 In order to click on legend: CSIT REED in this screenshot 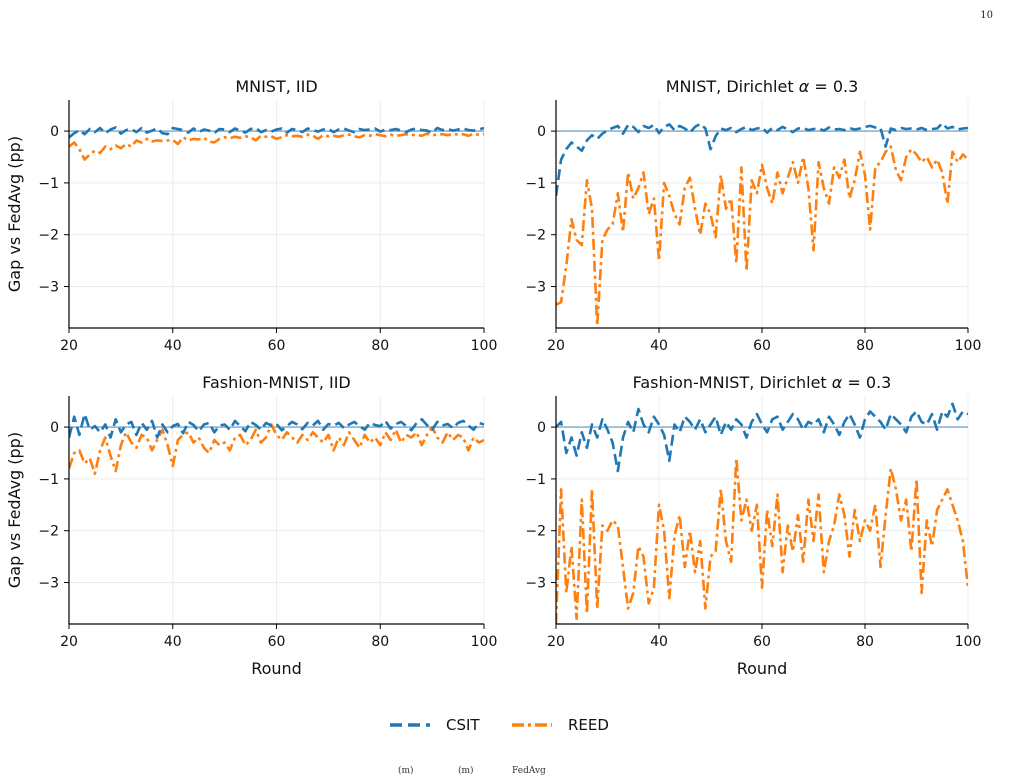, I will do `click(507, 725)`.